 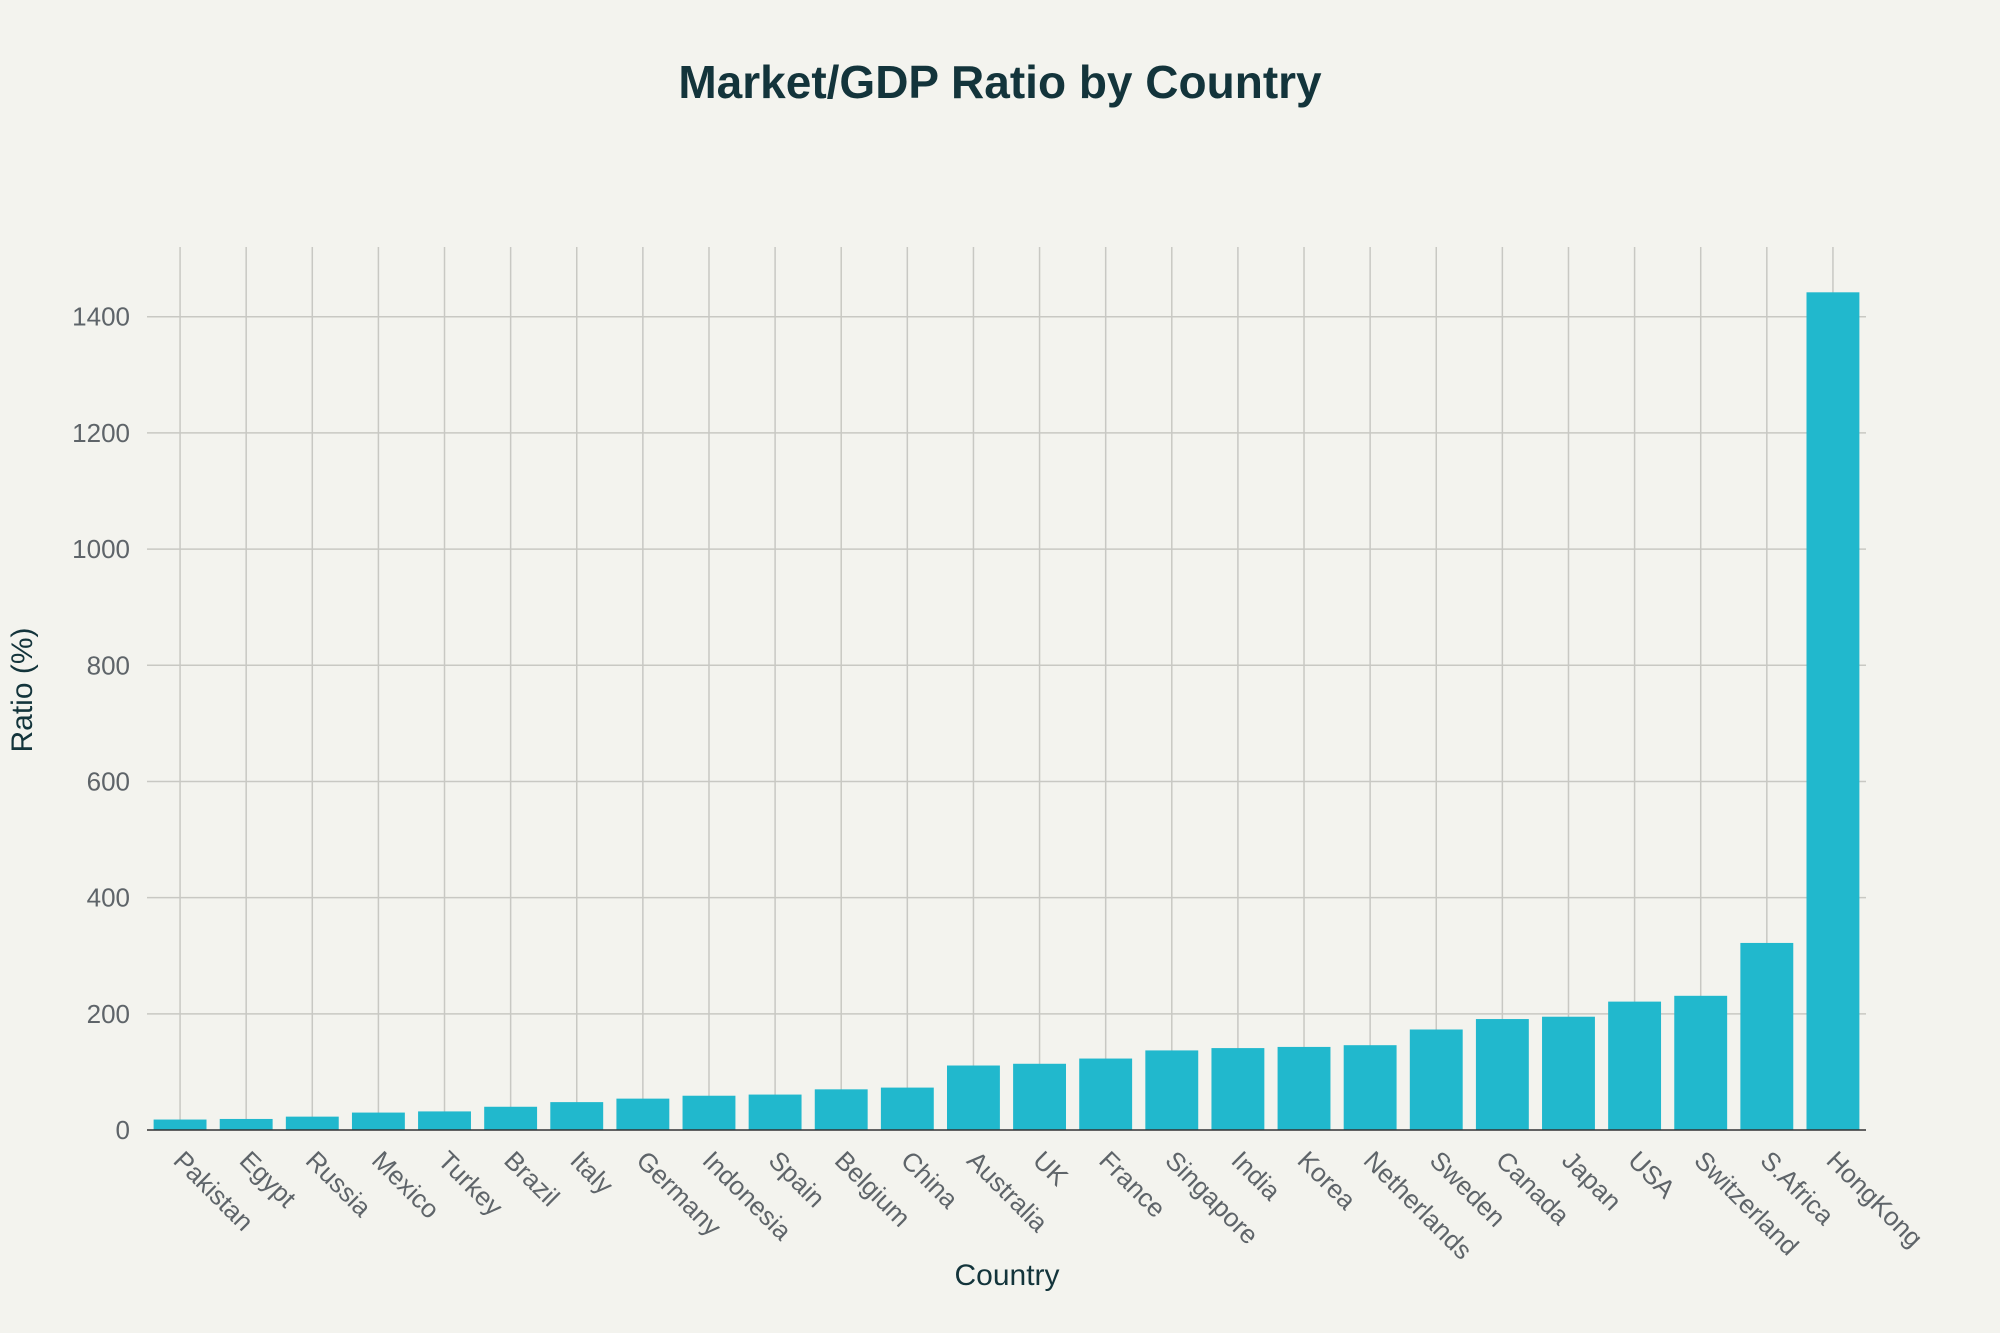 I want to click on y-tick-label: 400, so click(x=108, y=898).